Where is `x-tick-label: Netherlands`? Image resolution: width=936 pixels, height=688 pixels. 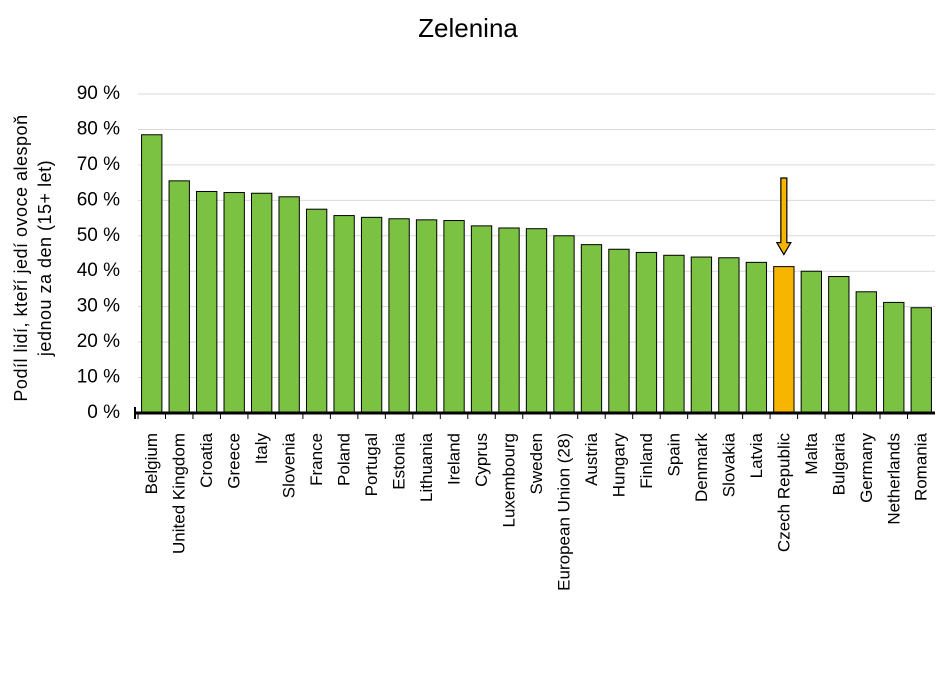 x-tick-label: Netherlands is located at coordinates (893, 479).